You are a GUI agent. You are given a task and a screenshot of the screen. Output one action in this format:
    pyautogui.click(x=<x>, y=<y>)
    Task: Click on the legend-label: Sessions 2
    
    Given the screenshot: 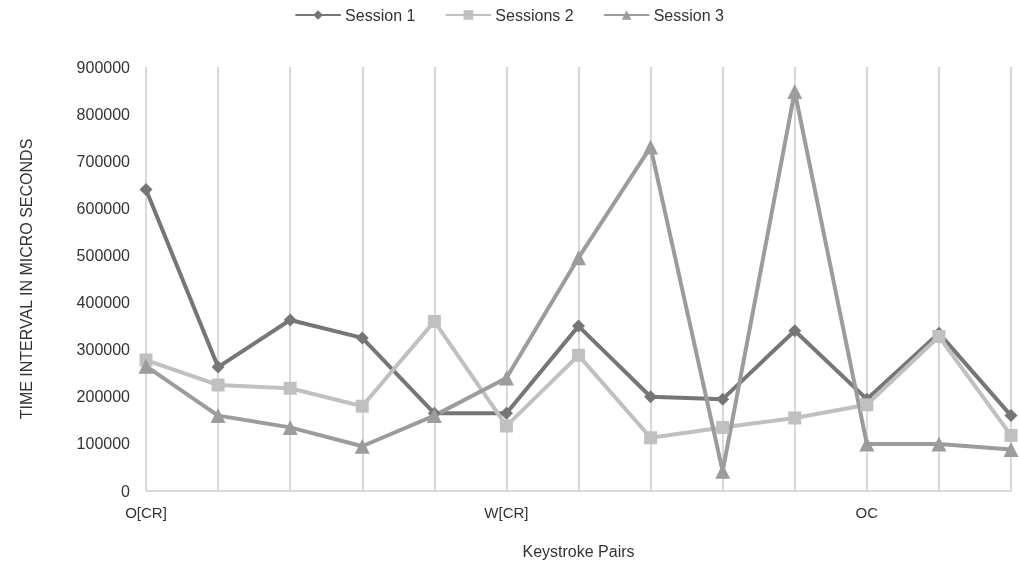 What is the action you would take?
    pyautogui.click(x=534, y=15)
    